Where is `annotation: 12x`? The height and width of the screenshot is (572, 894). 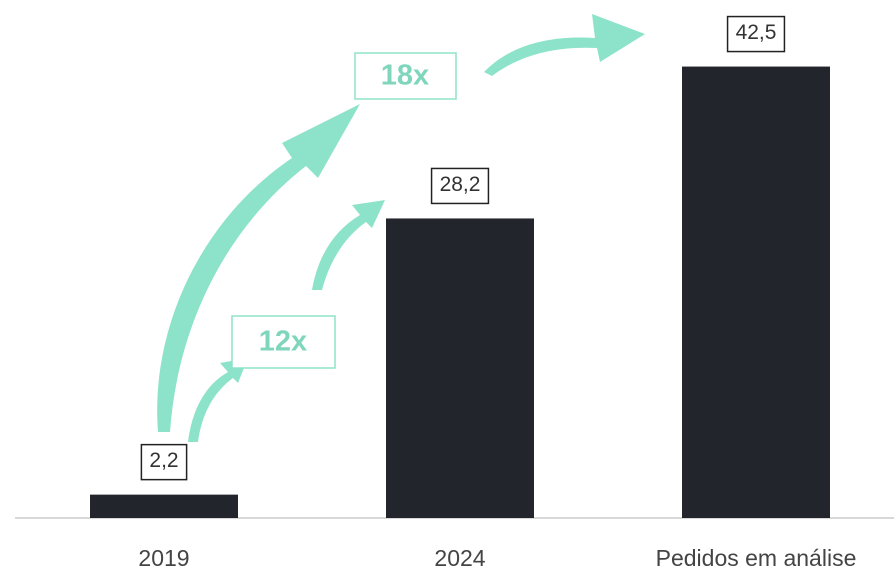 annotation: 12x is located at coordinates (283, 342).